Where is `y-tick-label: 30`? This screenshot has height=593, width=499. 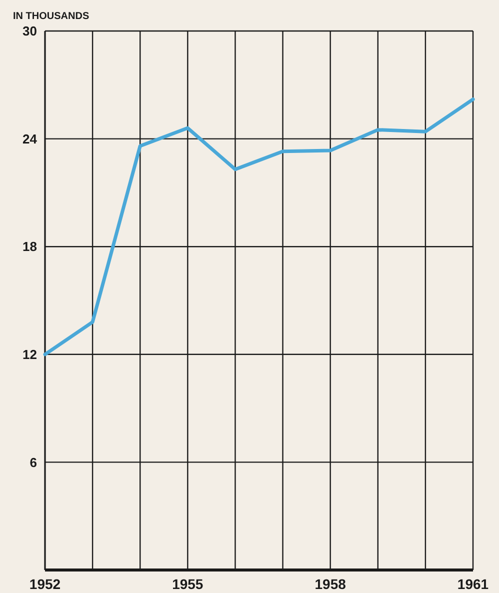 y-tick-label: 30 is located at coordinates (29, 31).